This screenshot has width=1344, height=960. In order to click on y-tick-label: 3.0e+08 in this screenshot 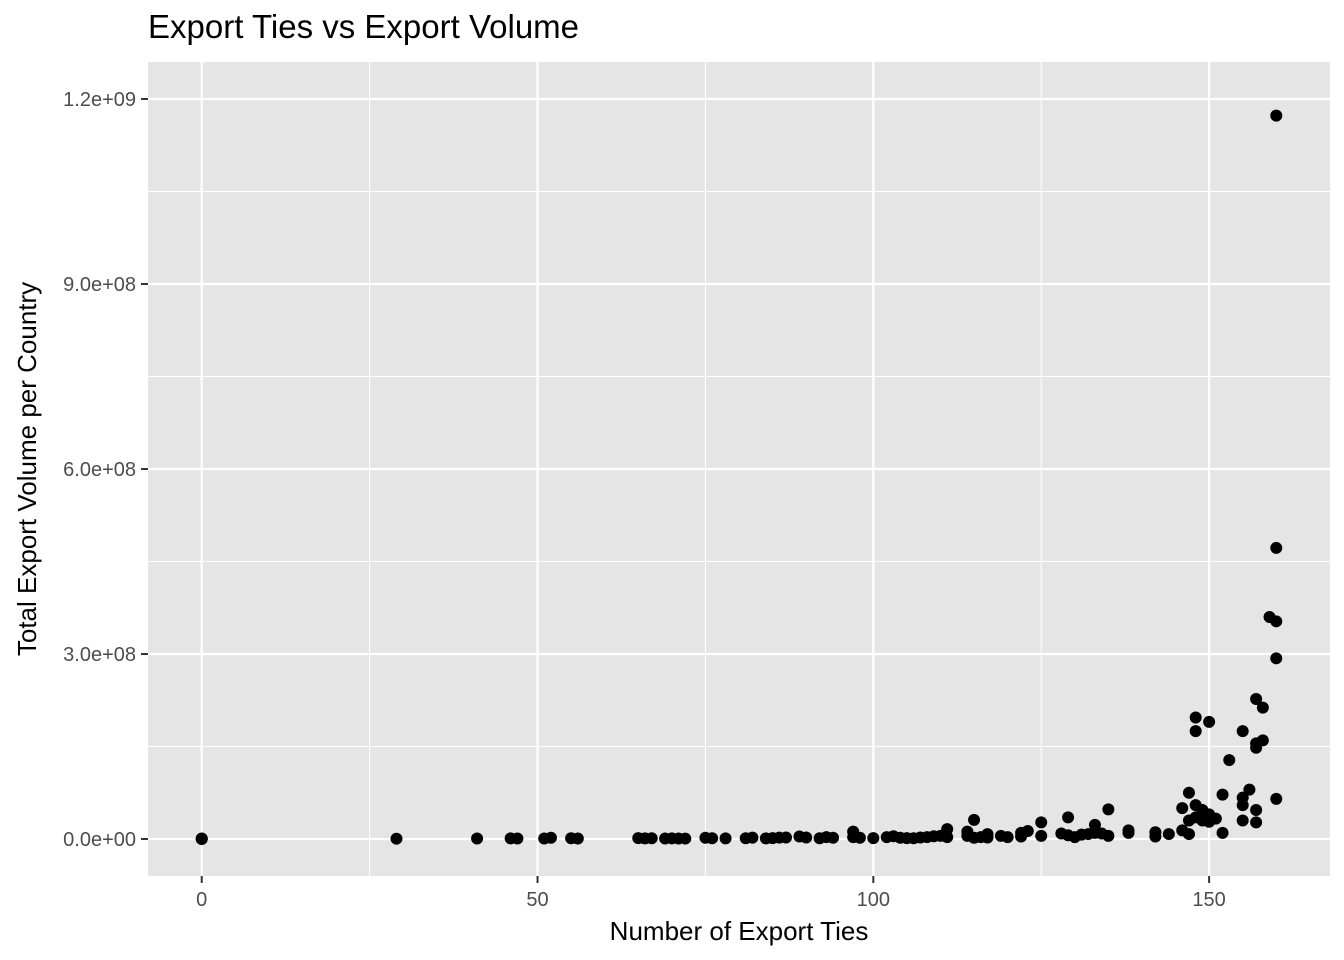, I will do `click(99, 655)`.